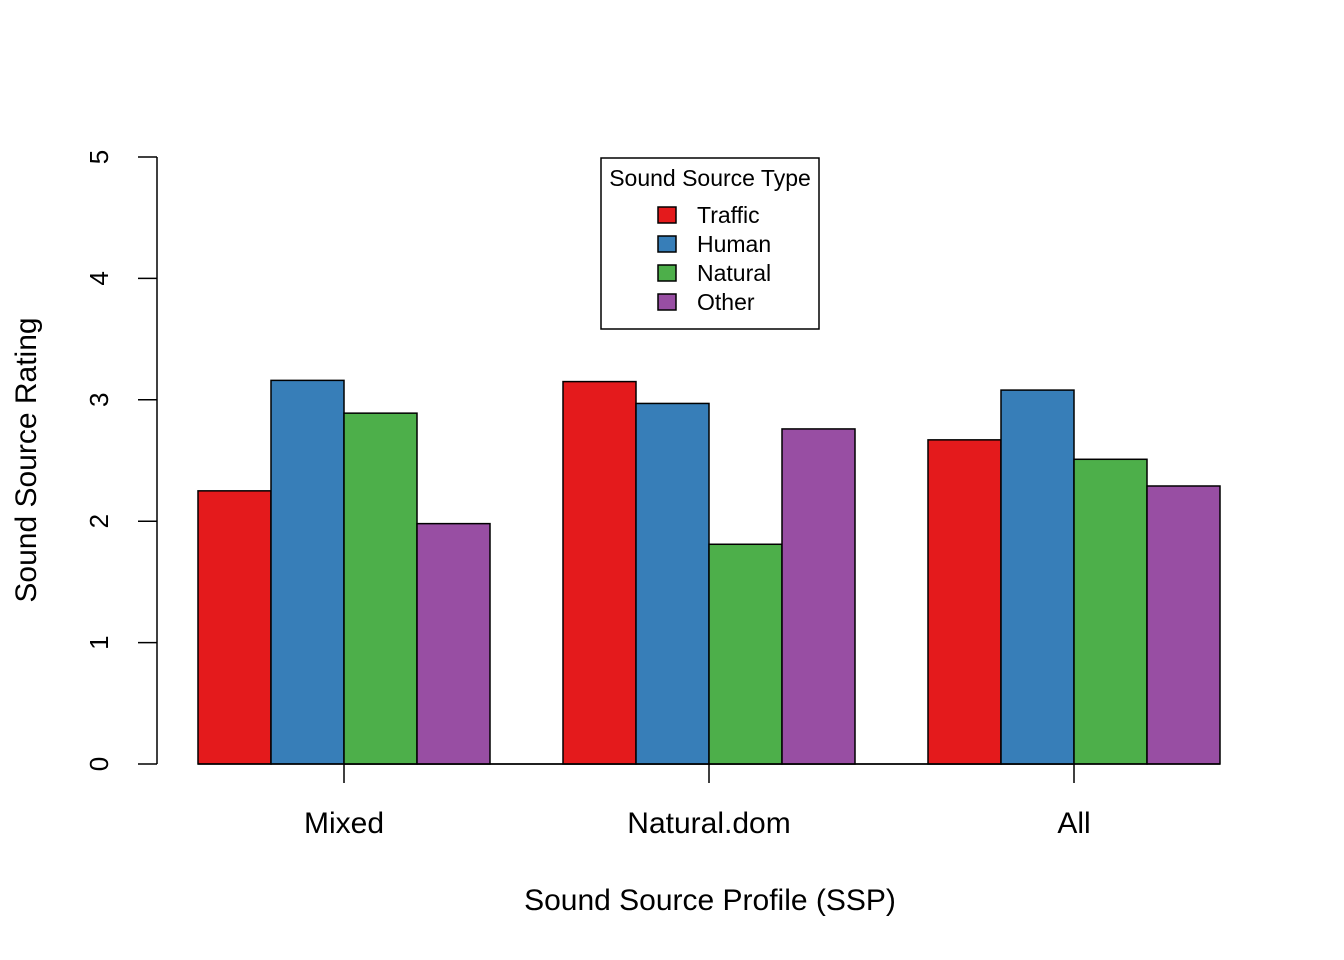 This screenshot has width=1344, height=960. I want to click on legend-title: Sound Source Type, so click(710, 178).